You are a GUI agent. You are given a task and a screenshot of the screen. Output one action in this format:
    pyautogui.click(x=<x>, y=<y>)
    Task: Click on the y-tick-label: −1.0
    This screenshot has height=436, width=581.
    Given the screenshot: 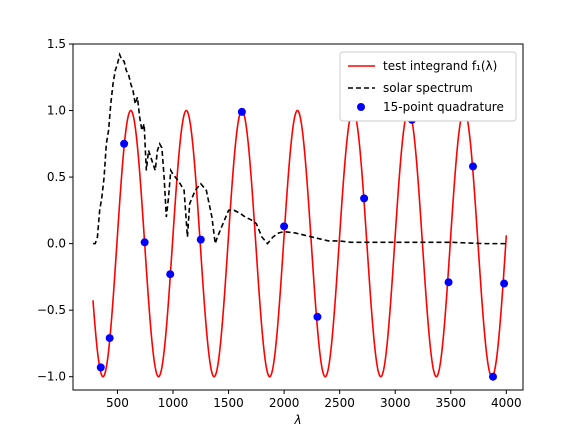 What is the action you would take?
    pyautogui.click(x=51, y=377)
    